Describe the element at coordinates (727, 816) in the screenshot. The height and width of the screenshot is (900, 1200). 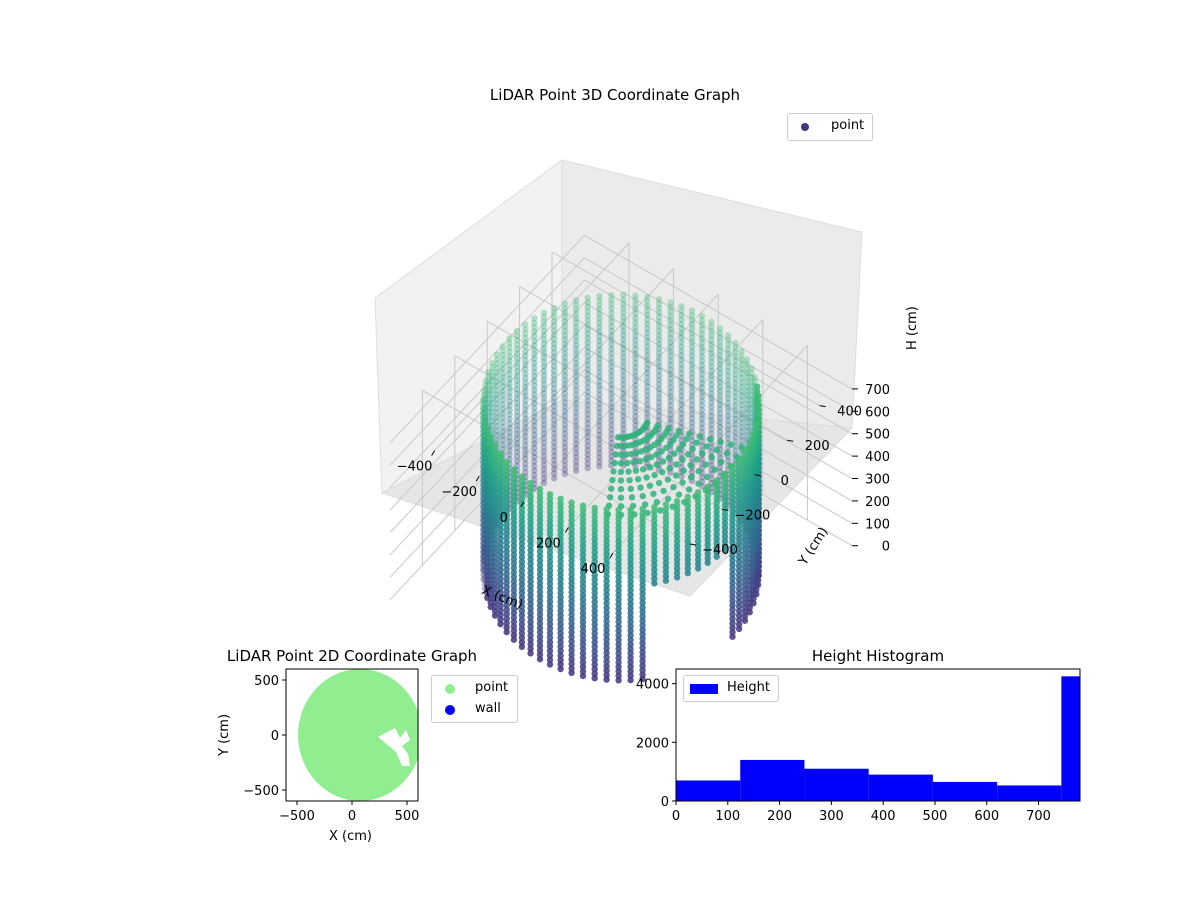
I see `x-tick-label-hist: 100` at that location.